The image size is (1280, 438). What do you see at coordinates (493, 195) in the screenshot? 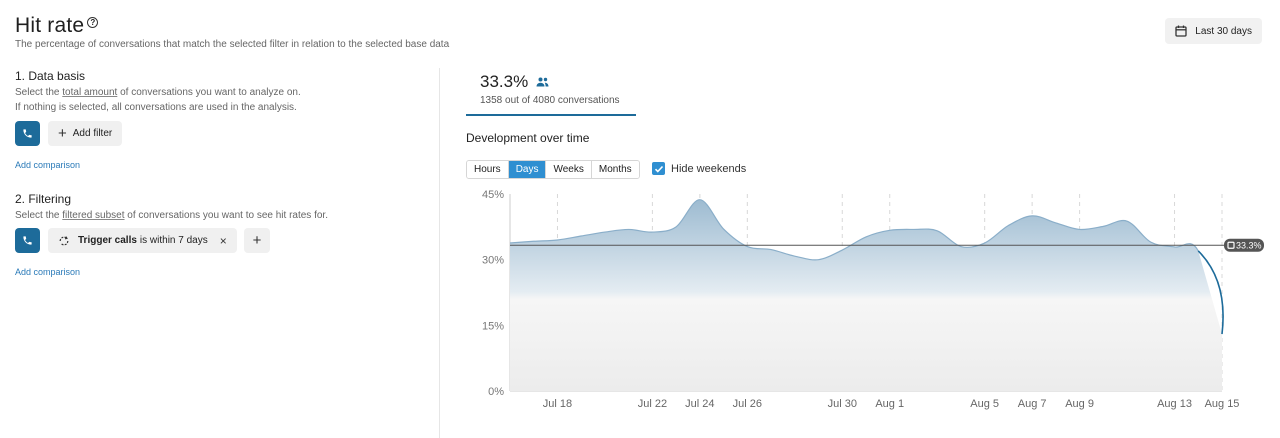
I see `y-tick-label: 45%` at bounding box center [493, 195].